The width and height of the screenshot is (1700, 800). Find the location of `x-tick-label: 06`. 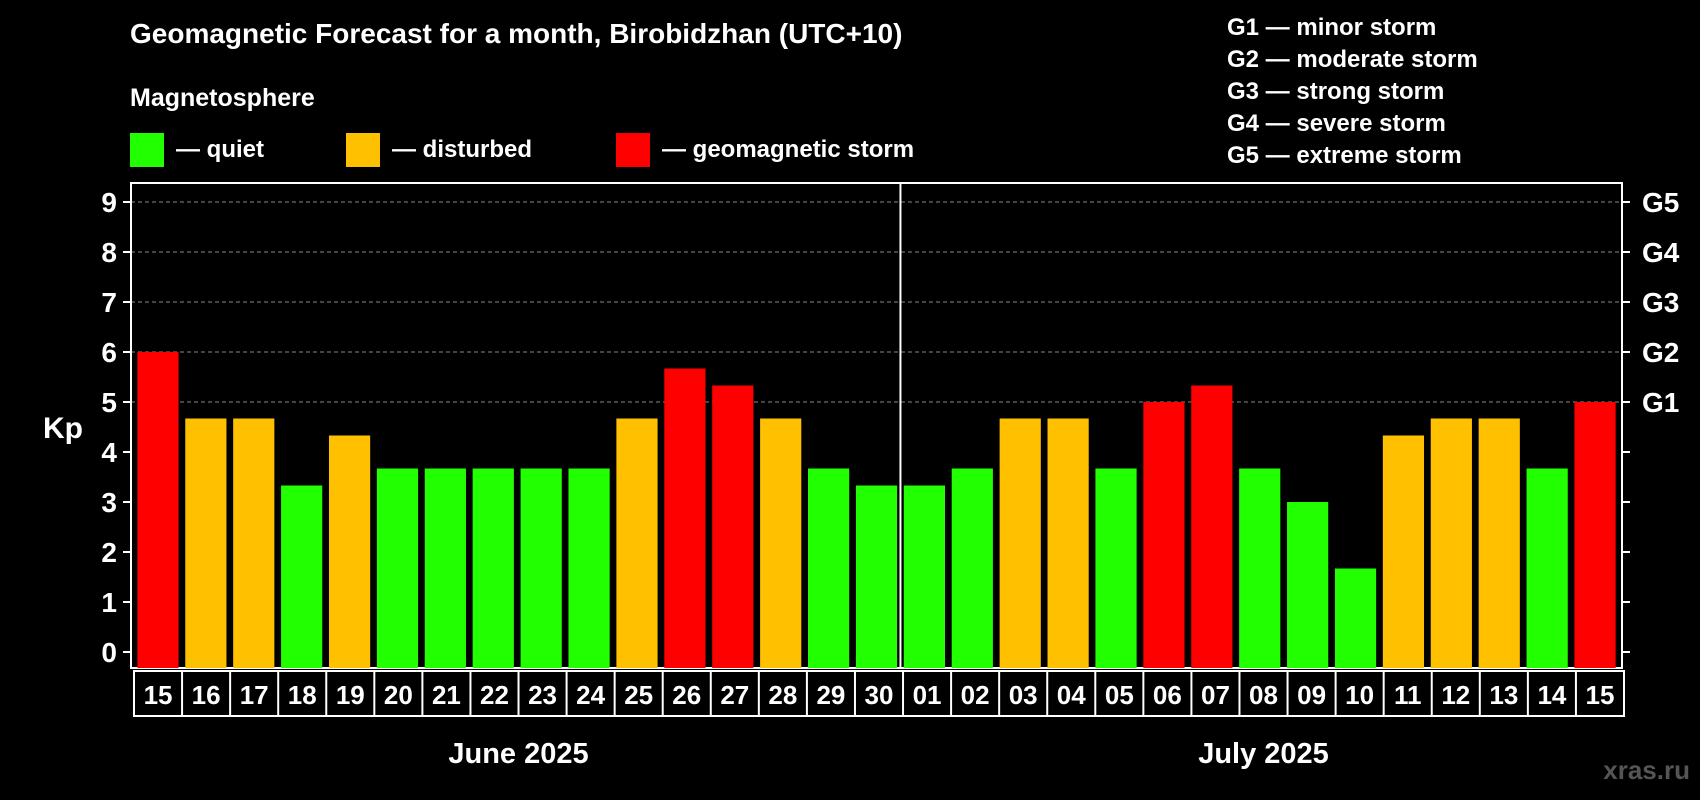

x-tick-label: 06 is located at coordinates (1167, 695).